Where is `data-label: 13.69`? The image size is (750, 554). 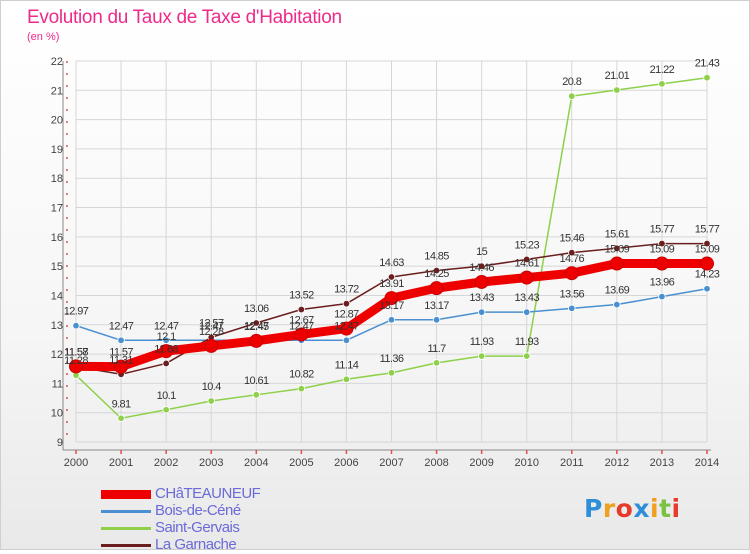
data-label: 13.69 is located at coordinates (617, 291).